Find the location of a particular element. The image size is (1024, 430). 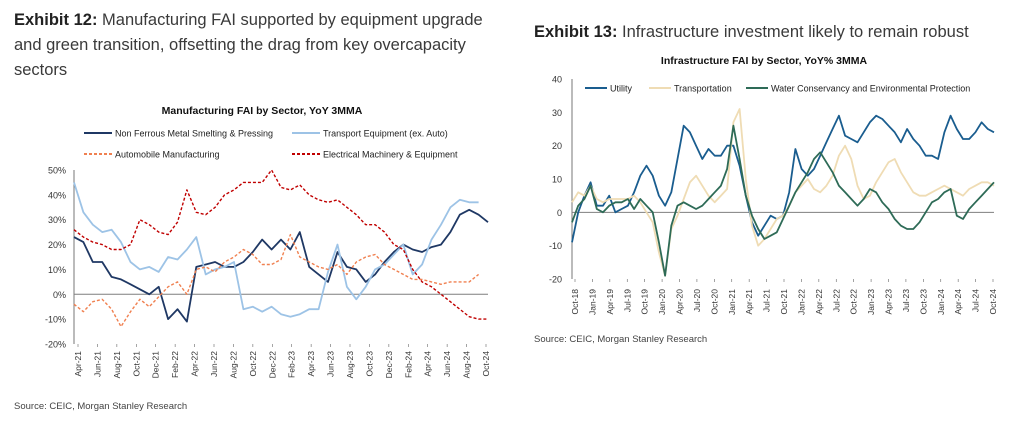

y-tick-label: -10 is located at coordinates (555, 246).